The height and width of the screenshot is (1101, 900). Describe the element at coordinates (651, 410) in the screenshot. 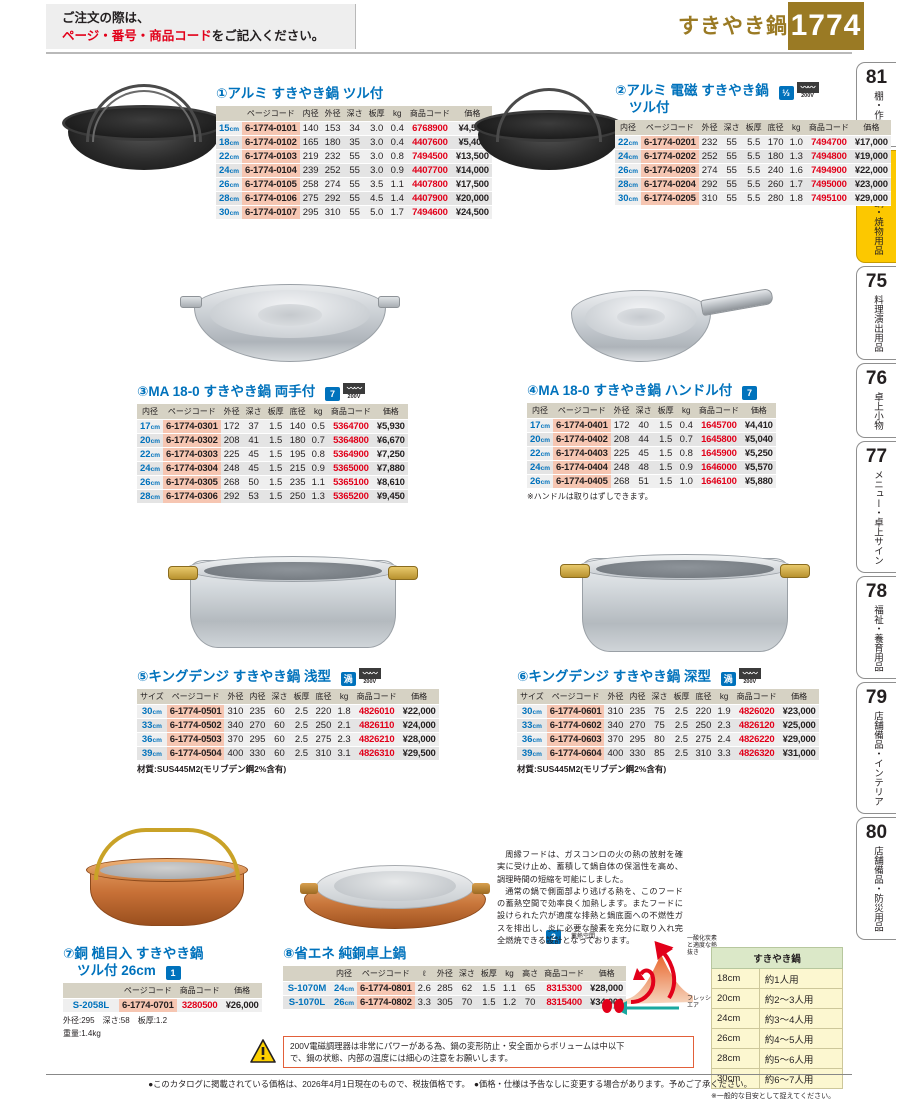

I see `table-header-row: 内径 ページコード 外径 深さ 板厚 kg 商品コード 価格` at that location.